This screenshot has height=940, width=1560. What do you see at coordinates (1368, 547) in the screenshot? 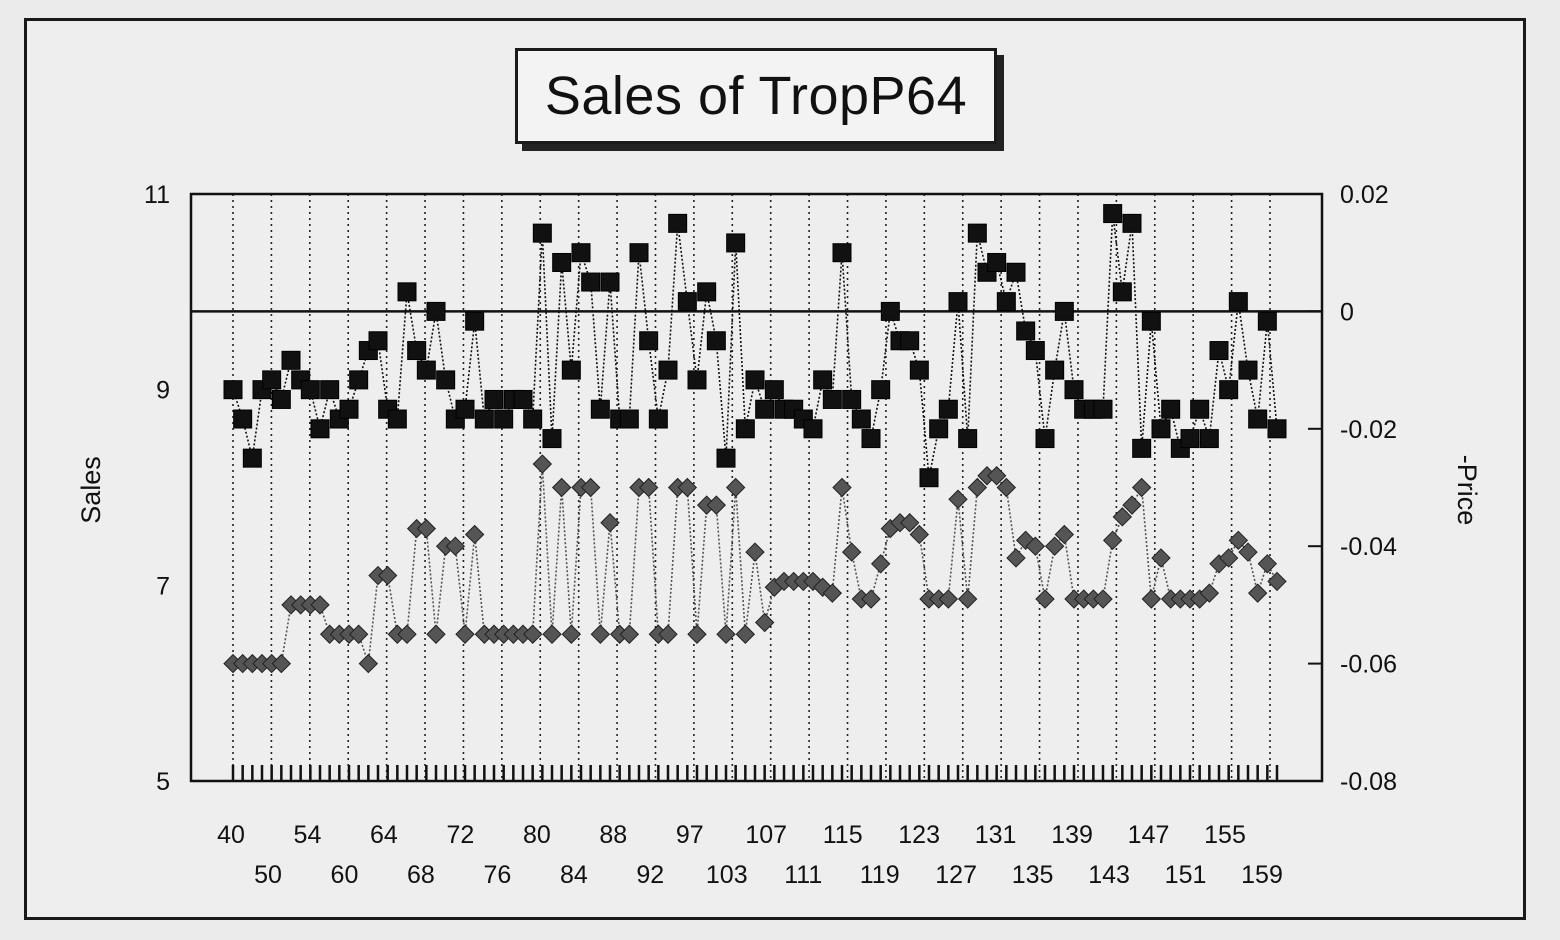
I see `y2-tick-label: -0.04` at bounding box center [1368, 547].